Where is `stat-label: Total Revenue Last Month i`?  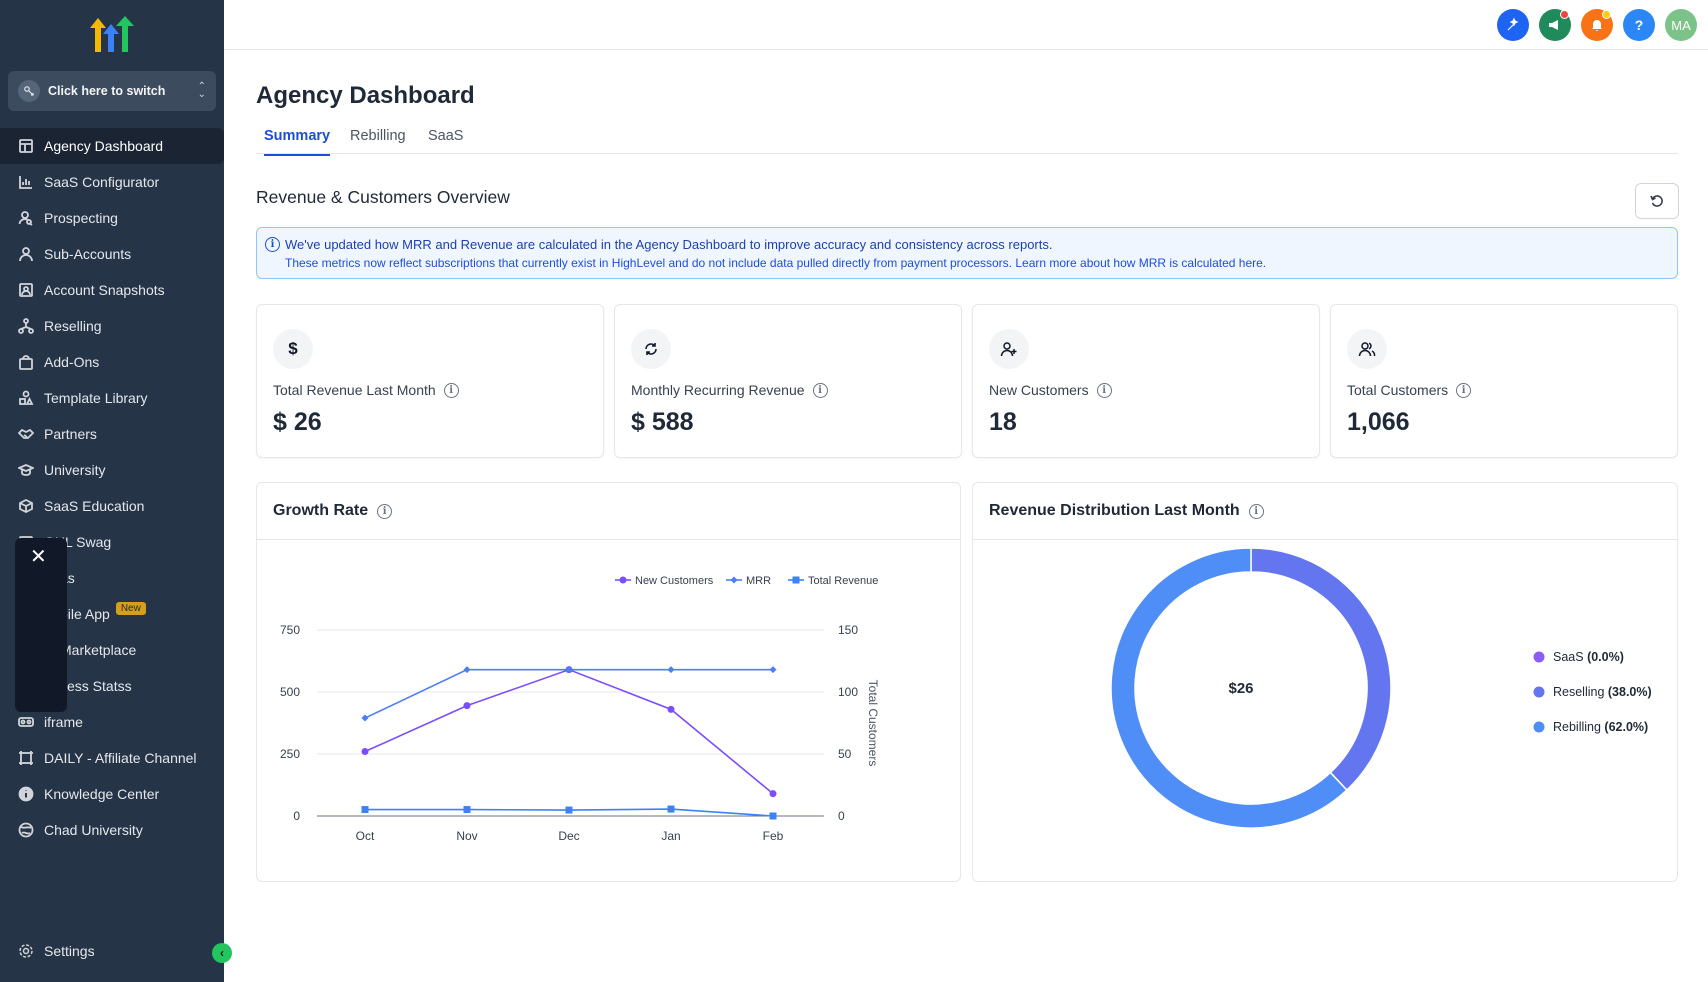
stat-label: Total Revenue Last Month i is located at coordinates (366, 390).